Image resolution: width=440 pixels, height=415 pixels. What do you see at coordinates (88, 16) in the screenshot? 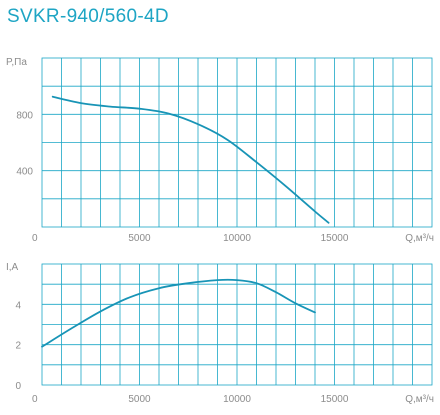
I see `chart-title: SVKR-940/560-4D` at bounding box center [88, 16].